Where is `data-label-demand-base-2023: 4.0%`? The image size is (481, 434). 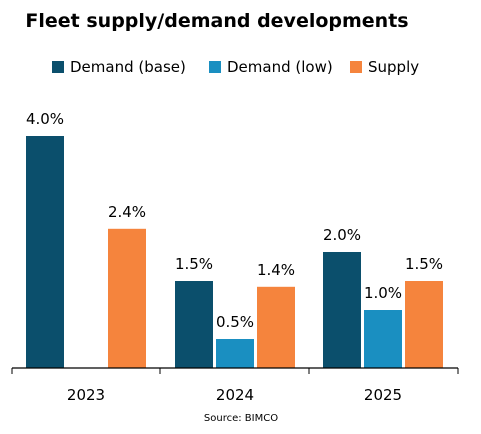
data-label-demand-base-2023: 4.0% is located at coordinates (45, 119).